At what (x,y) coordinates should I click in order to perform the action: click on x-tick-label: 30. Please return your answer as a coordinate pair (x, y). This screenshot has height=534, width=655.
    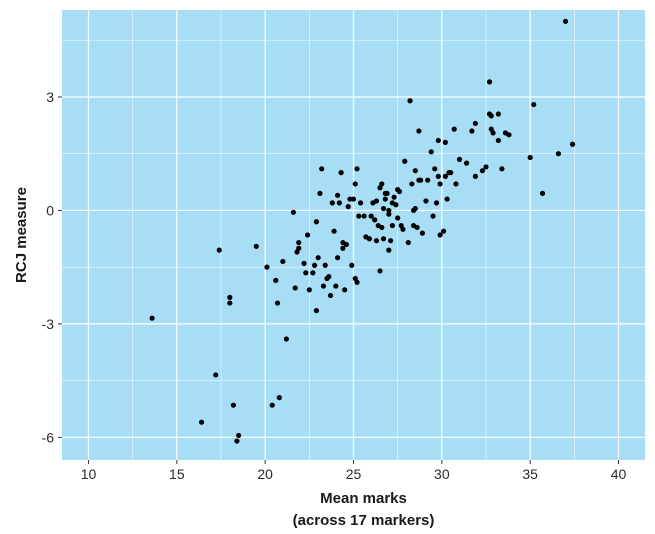
    Looking at the image, I should click on (442, 474).